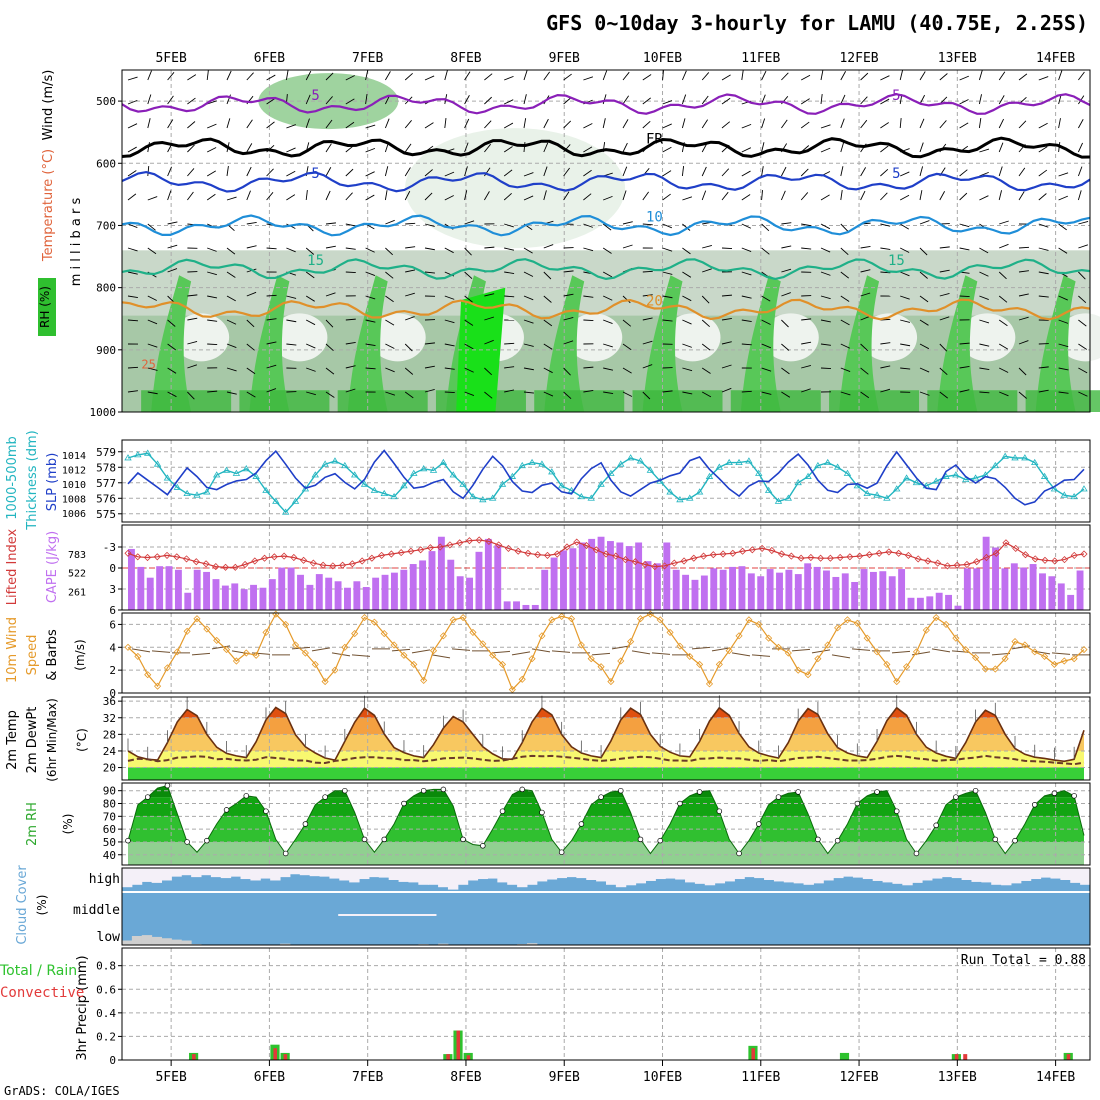 Image resolution: width=1100 pixels, height=1100 pixels. What do you see at coordinates (106, 966) in the screenshot?
I see `precip-tick-label: 0.8` at bounding box center [106, 966].